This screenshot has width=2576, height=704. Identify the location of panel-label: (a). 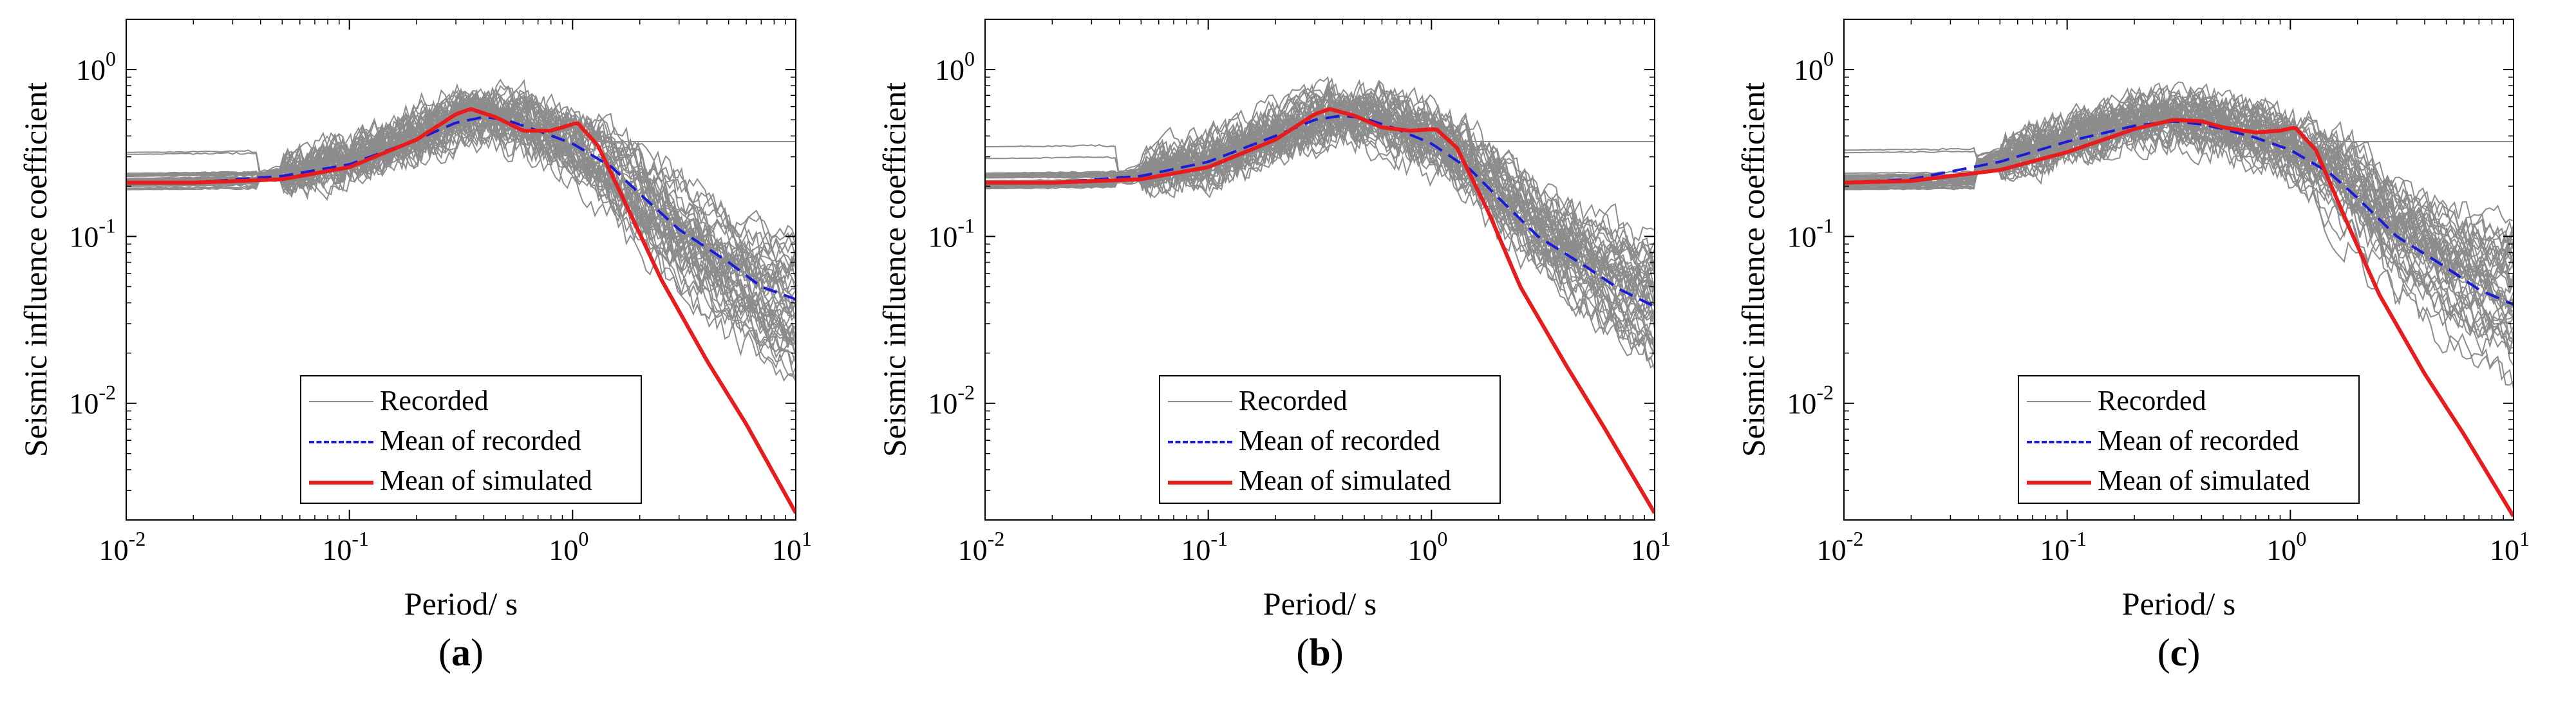
(461, 653).